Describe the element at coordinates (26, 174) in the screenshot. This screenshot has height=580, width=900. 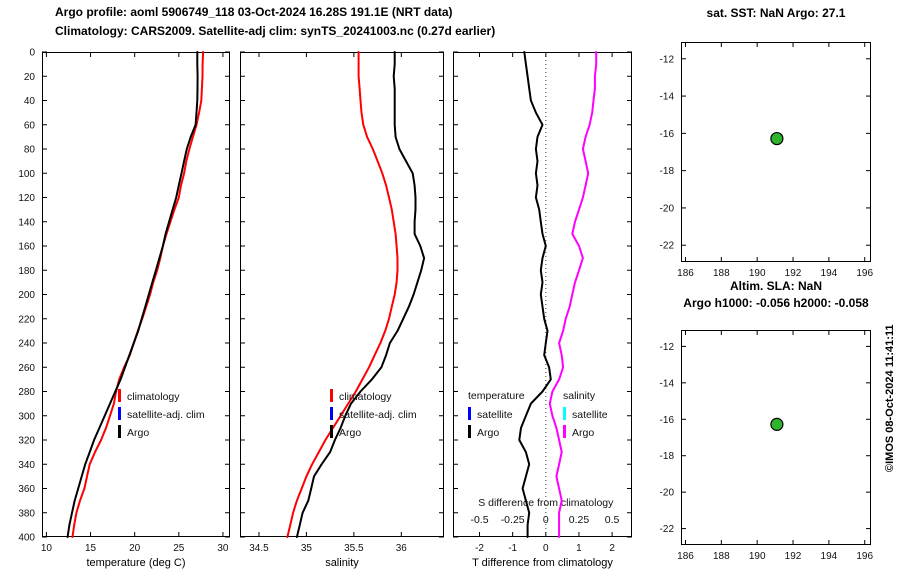
I see `tick-label: 100` at that location.